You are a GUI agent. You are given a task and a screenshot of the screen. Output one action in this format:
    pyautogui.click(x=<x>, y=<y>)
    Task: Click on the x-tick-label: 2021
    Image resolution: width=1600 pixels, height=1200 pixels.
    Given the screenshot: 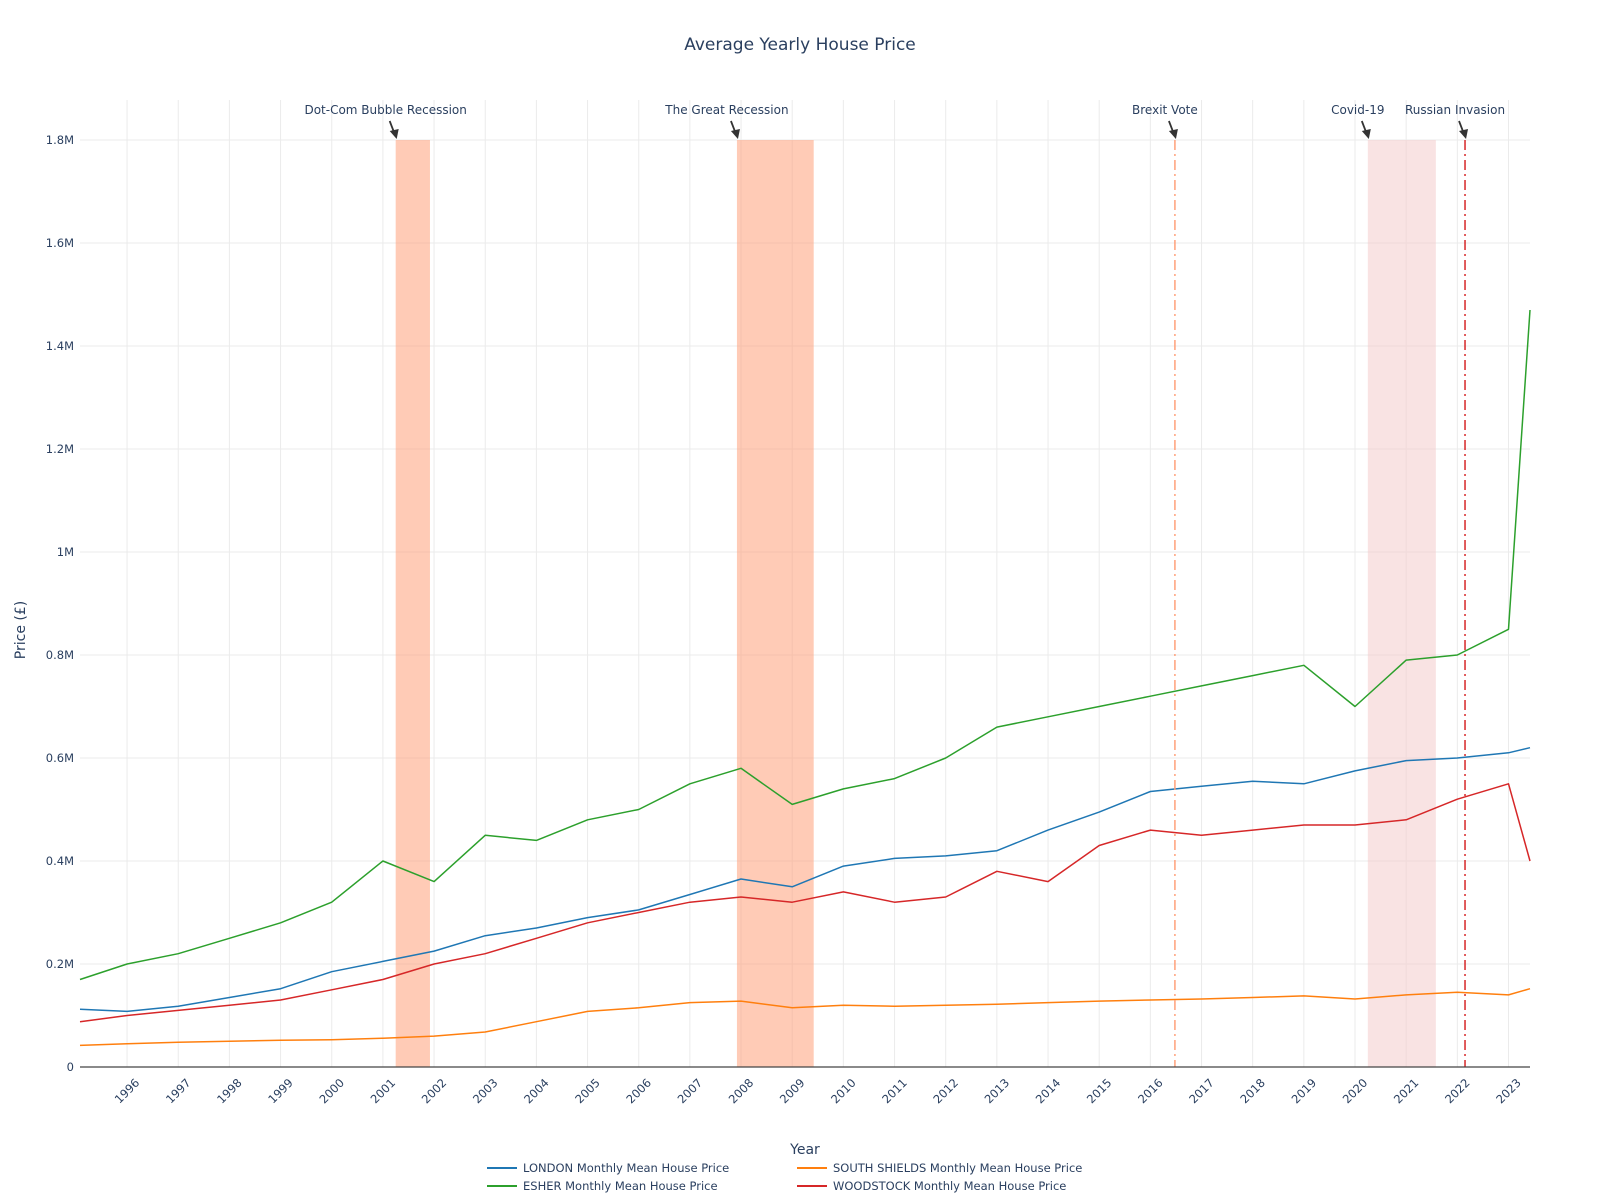 What is the action you would take?
    pyautogui.click(x=1406, y=1091)
    